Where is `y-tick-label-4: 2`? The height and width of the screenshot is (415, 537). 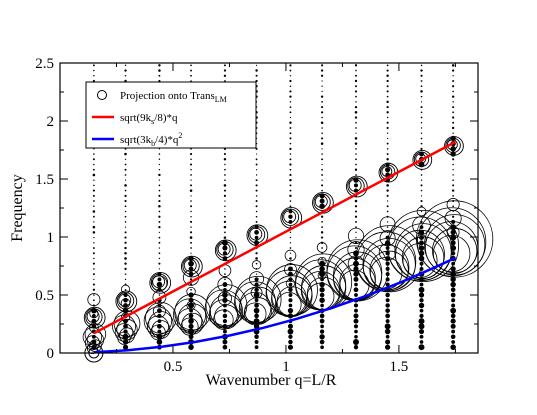
y-tick-label-4: 2 is located at coordinates (51, 122).